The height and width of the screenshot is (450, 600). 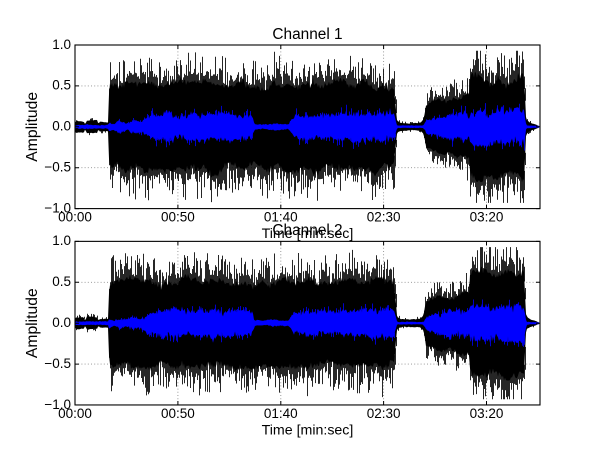 What do you see at coordinates (307, 34) in the screenshot?
I see `svg-text: Channel 1` at bounding box center [307, 34].